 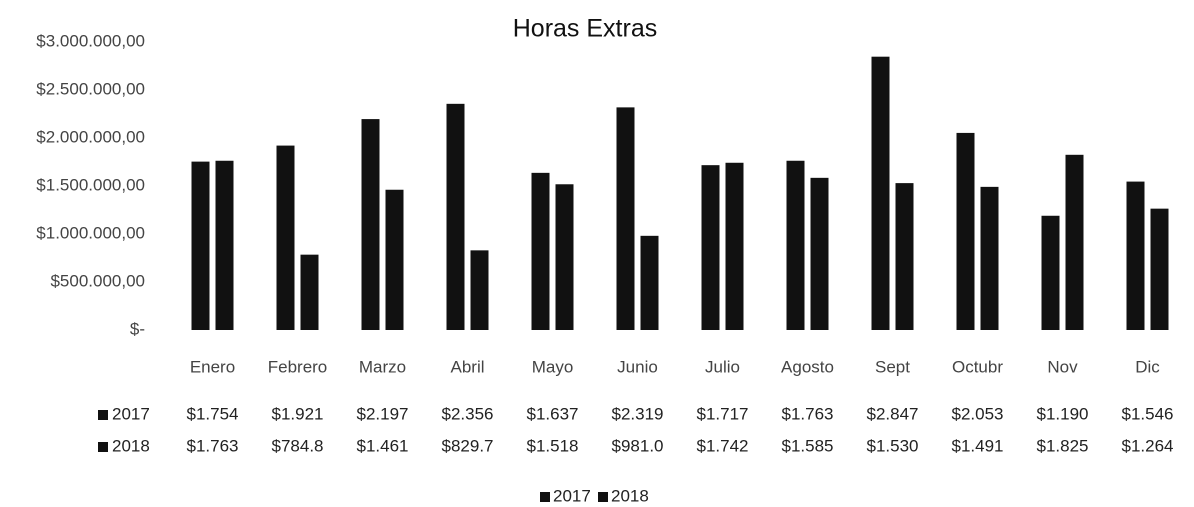 What do you see at coordinates (893, 445) in the screenshot?
I see `table-value: $1.530` at bounding box center [893, 445].